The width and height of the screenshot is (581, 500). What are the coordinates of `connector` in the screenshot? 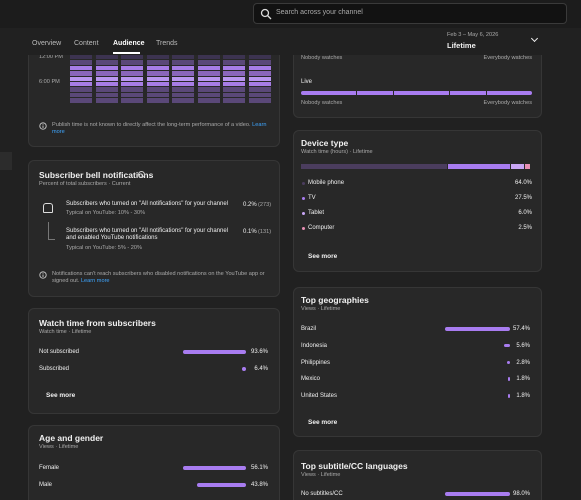 It's located at (51, 231).